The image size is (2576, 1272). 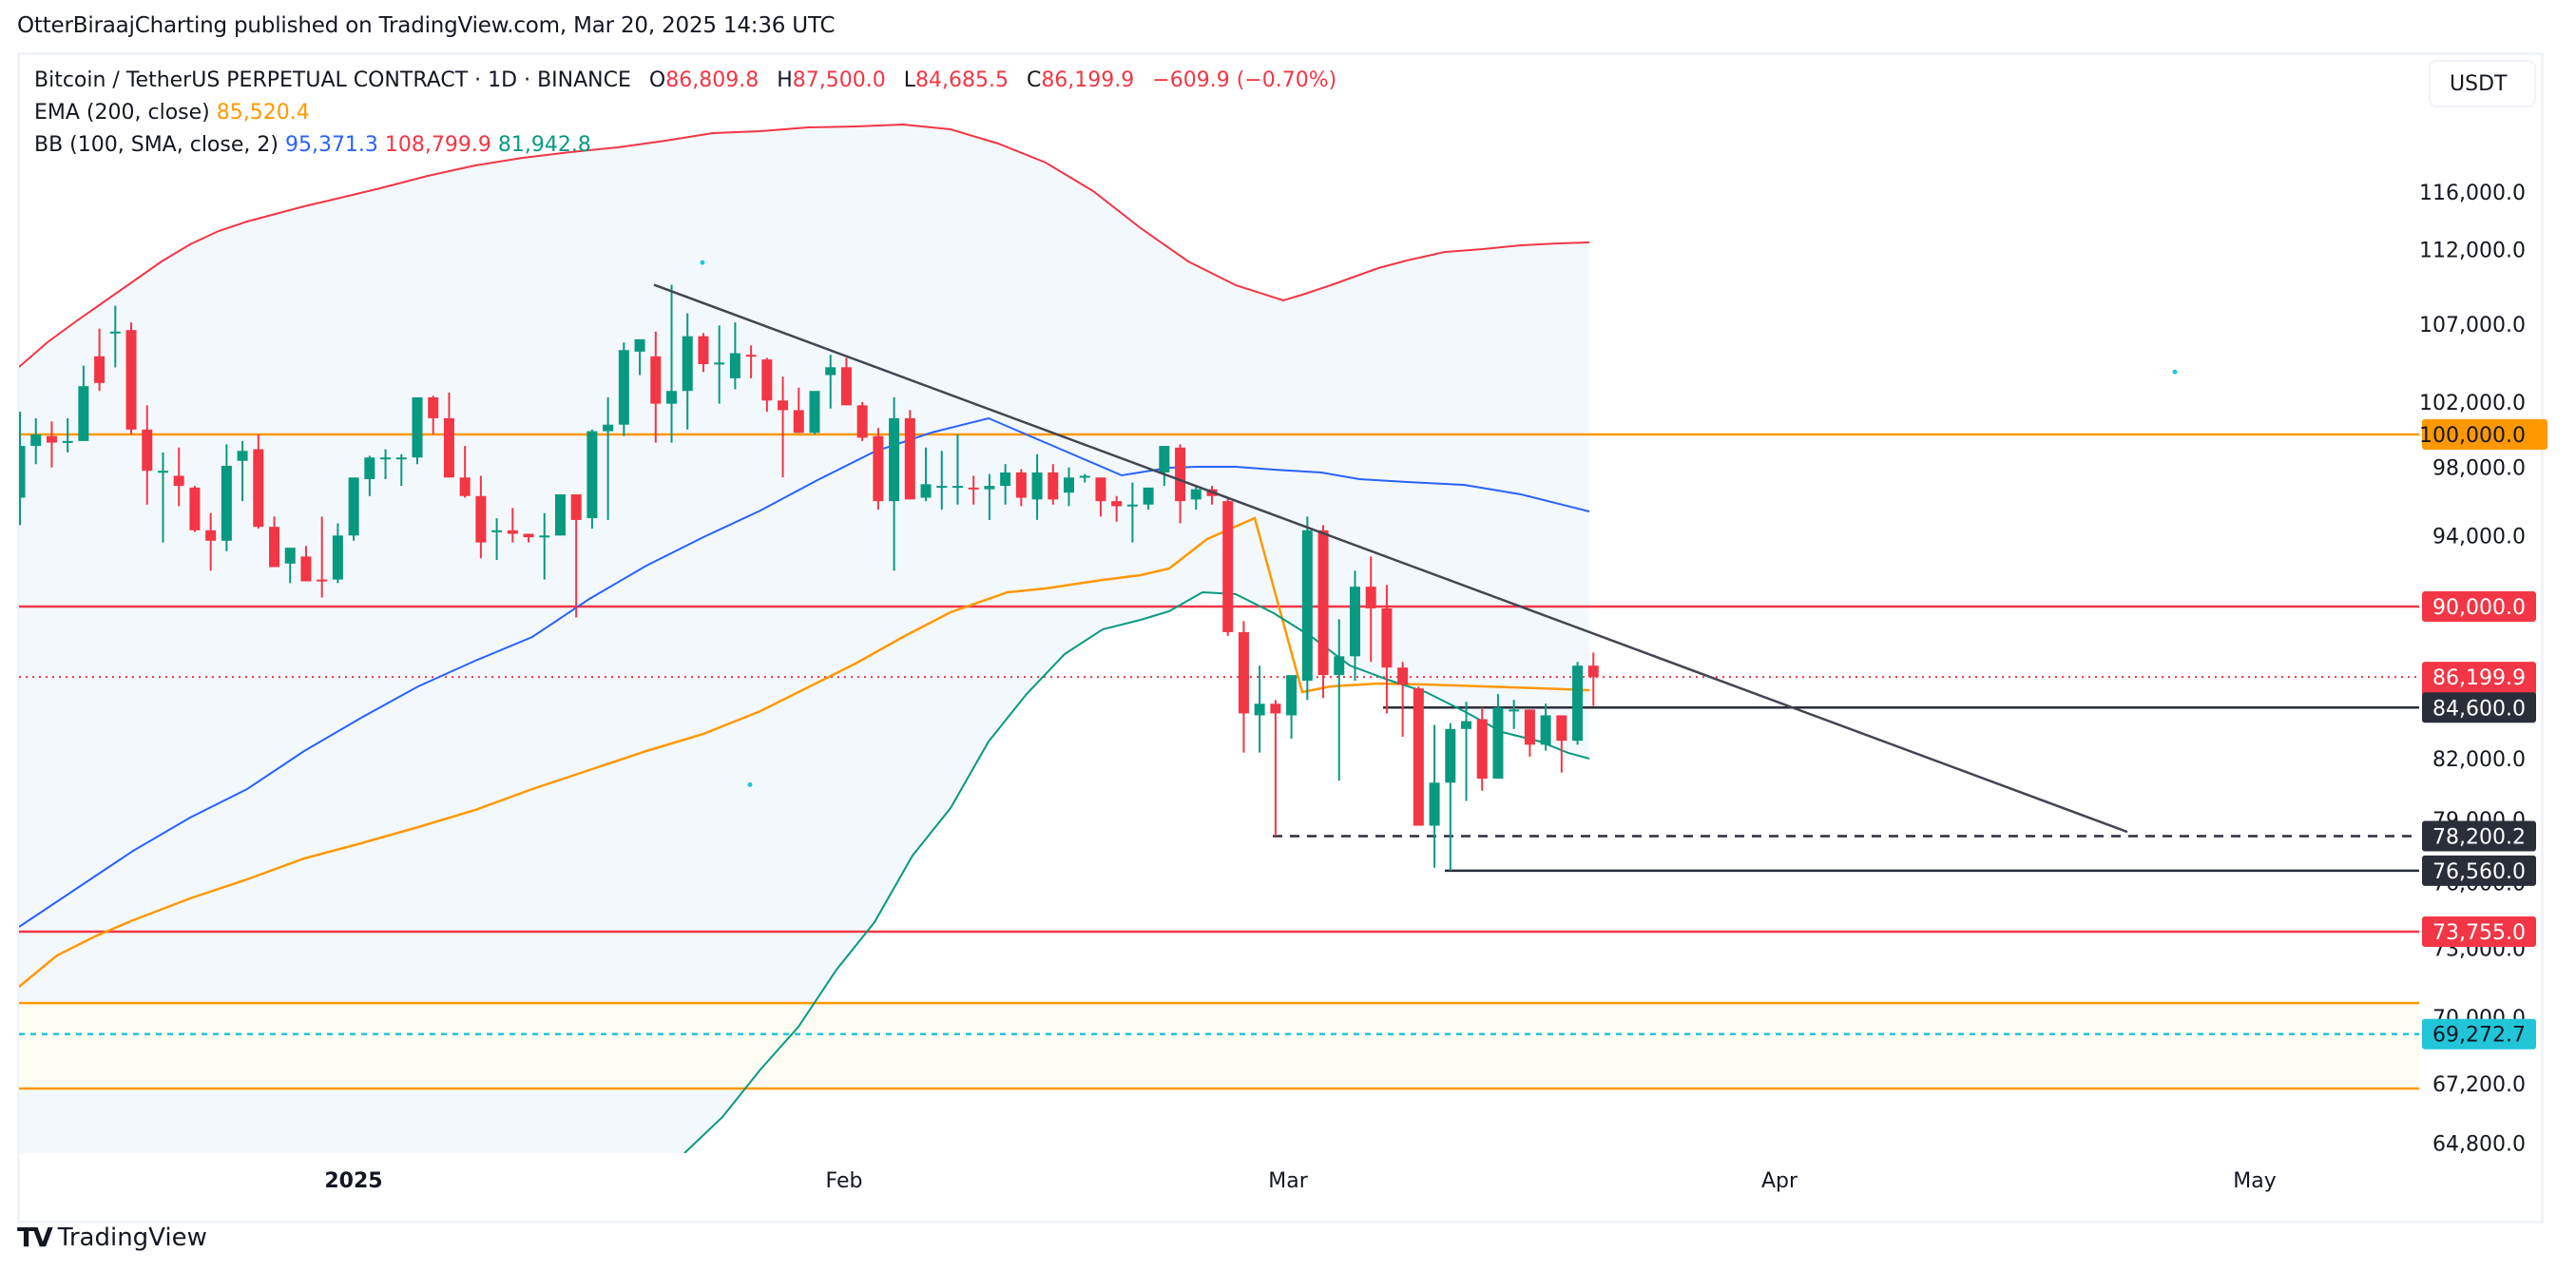 I want to click on time-axis: 2025 Feb Mar Apr May, so click(x=1300, y=1181).